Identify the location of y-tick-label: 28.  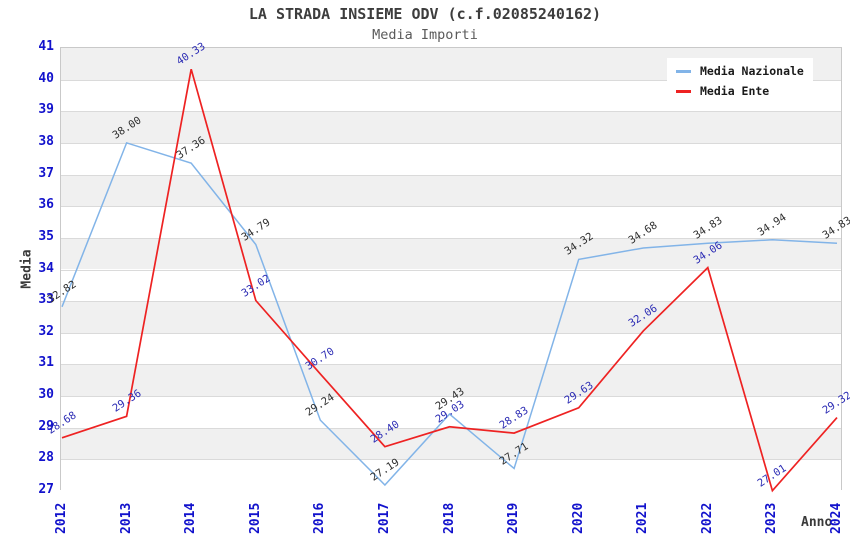
(46, 458).